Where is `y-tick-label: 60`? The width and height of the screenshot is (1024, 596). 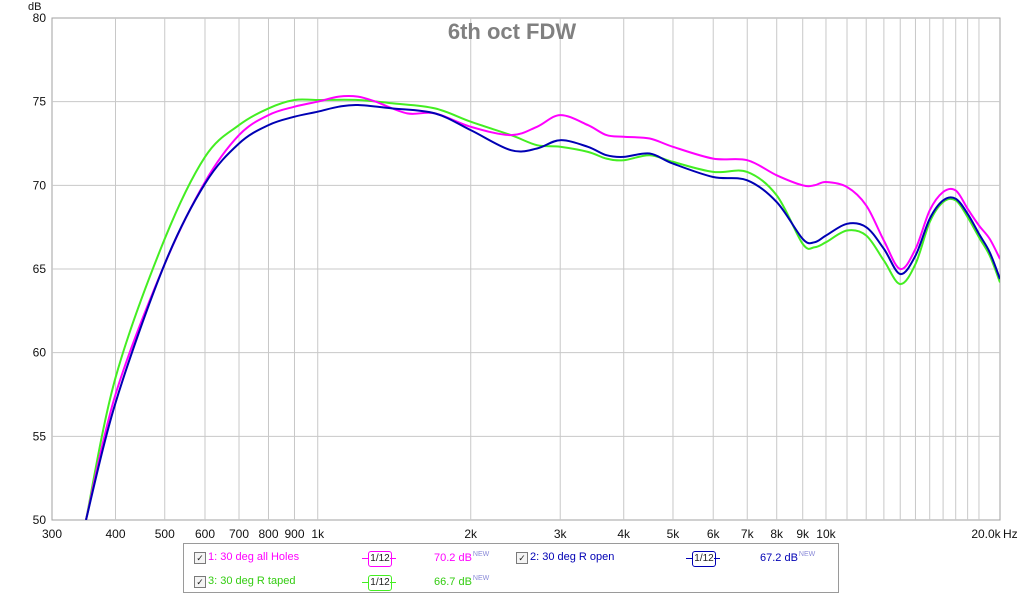 y-tick-label: 60 is located at coordinates (40, 353).